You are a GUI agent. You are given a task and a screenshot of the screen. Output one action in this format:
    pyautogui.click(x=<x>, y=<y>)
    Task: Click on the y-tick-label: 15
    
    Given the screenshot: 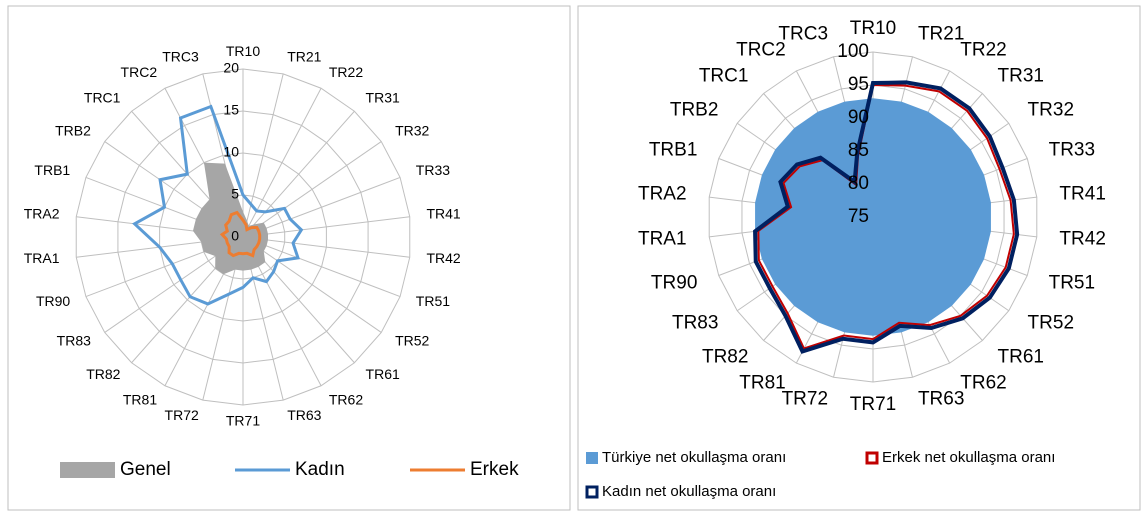 What is the action you would take?
    pyautogui.click(x=231, y=110)
    